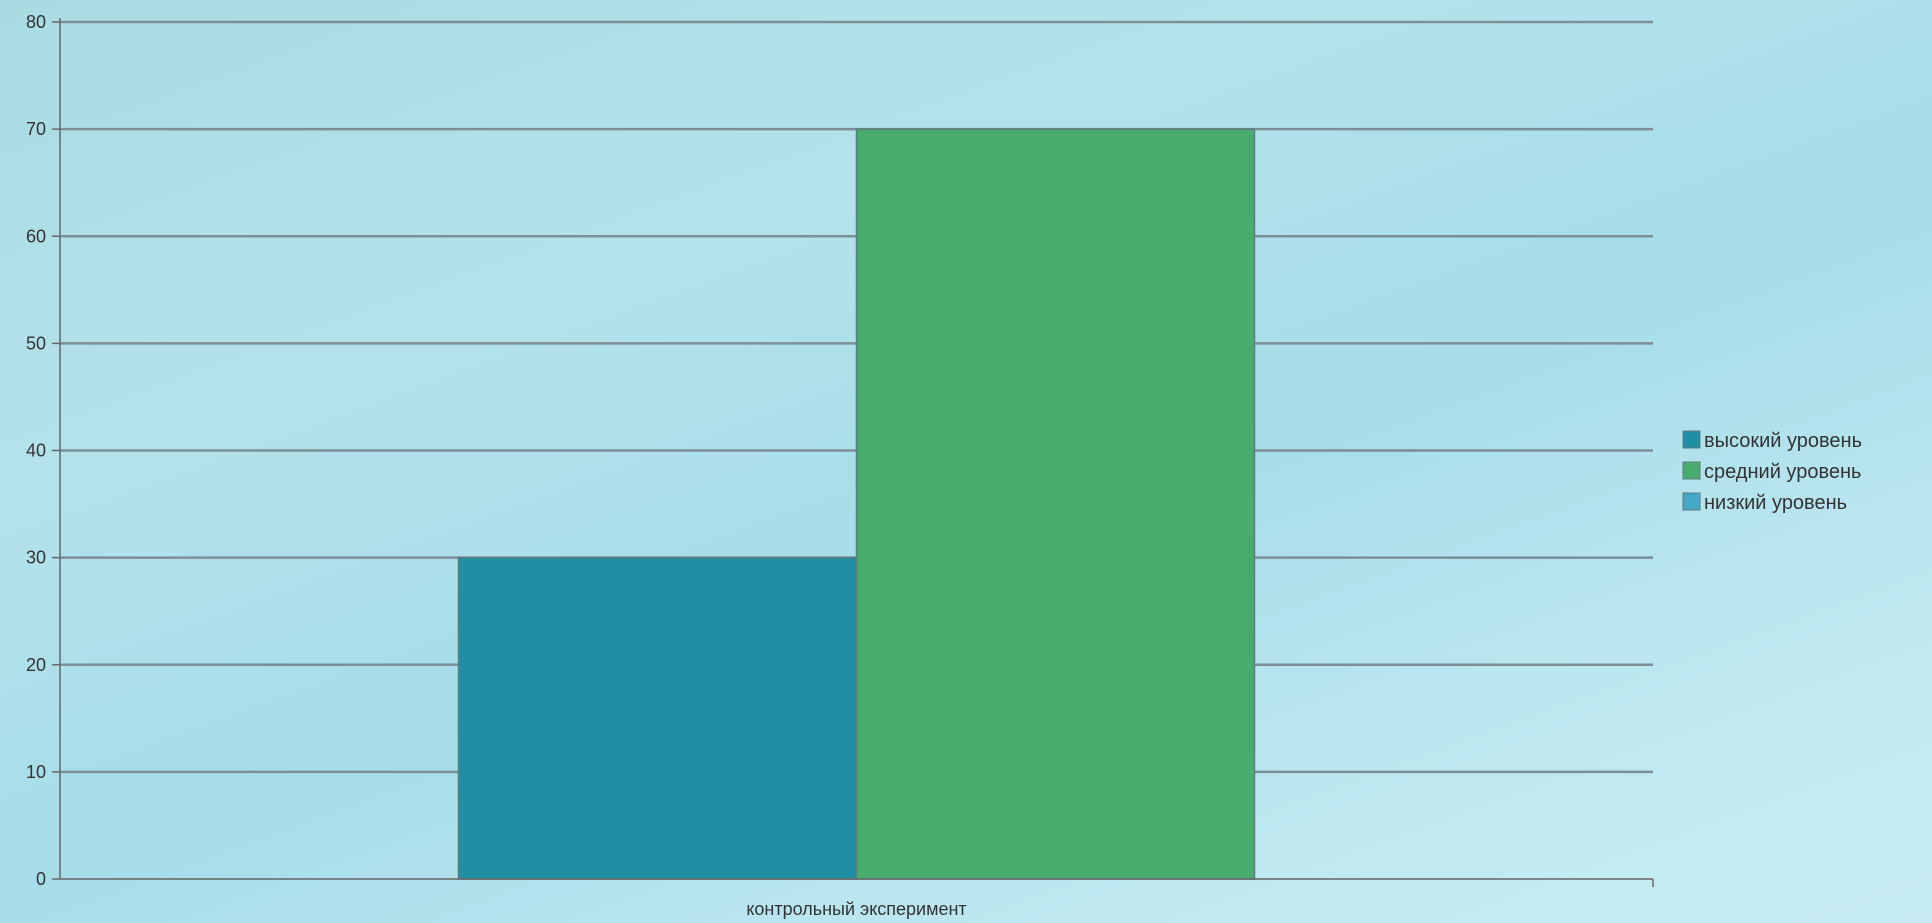 The height and width of the screenshot is (923, 1932). Describe the element at coordinates (1782, 472) in the screenshot. I see `legend-label: средний уровень` at that location.